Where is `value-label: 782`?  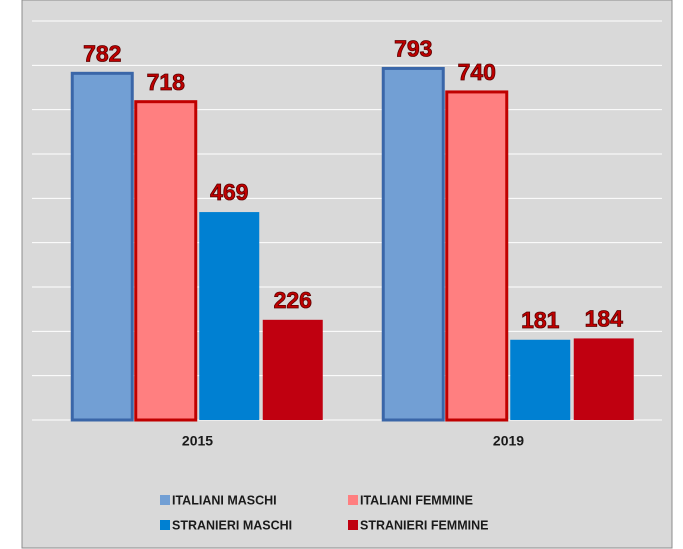 value-label: 782 is located at coordinates (102, 53).